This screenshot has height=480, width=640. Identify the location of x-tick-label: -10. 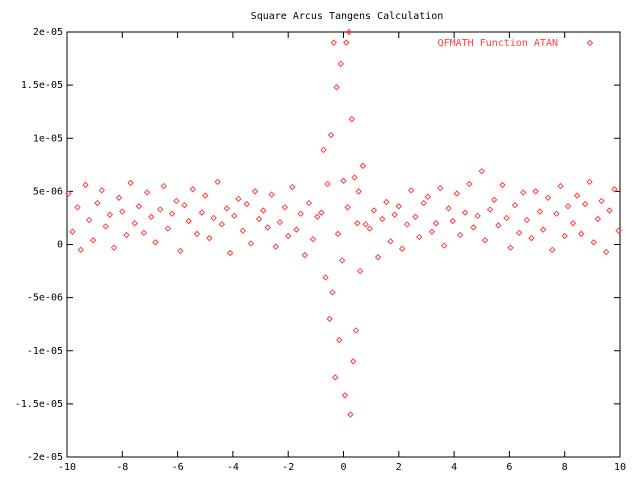
(67, 467).